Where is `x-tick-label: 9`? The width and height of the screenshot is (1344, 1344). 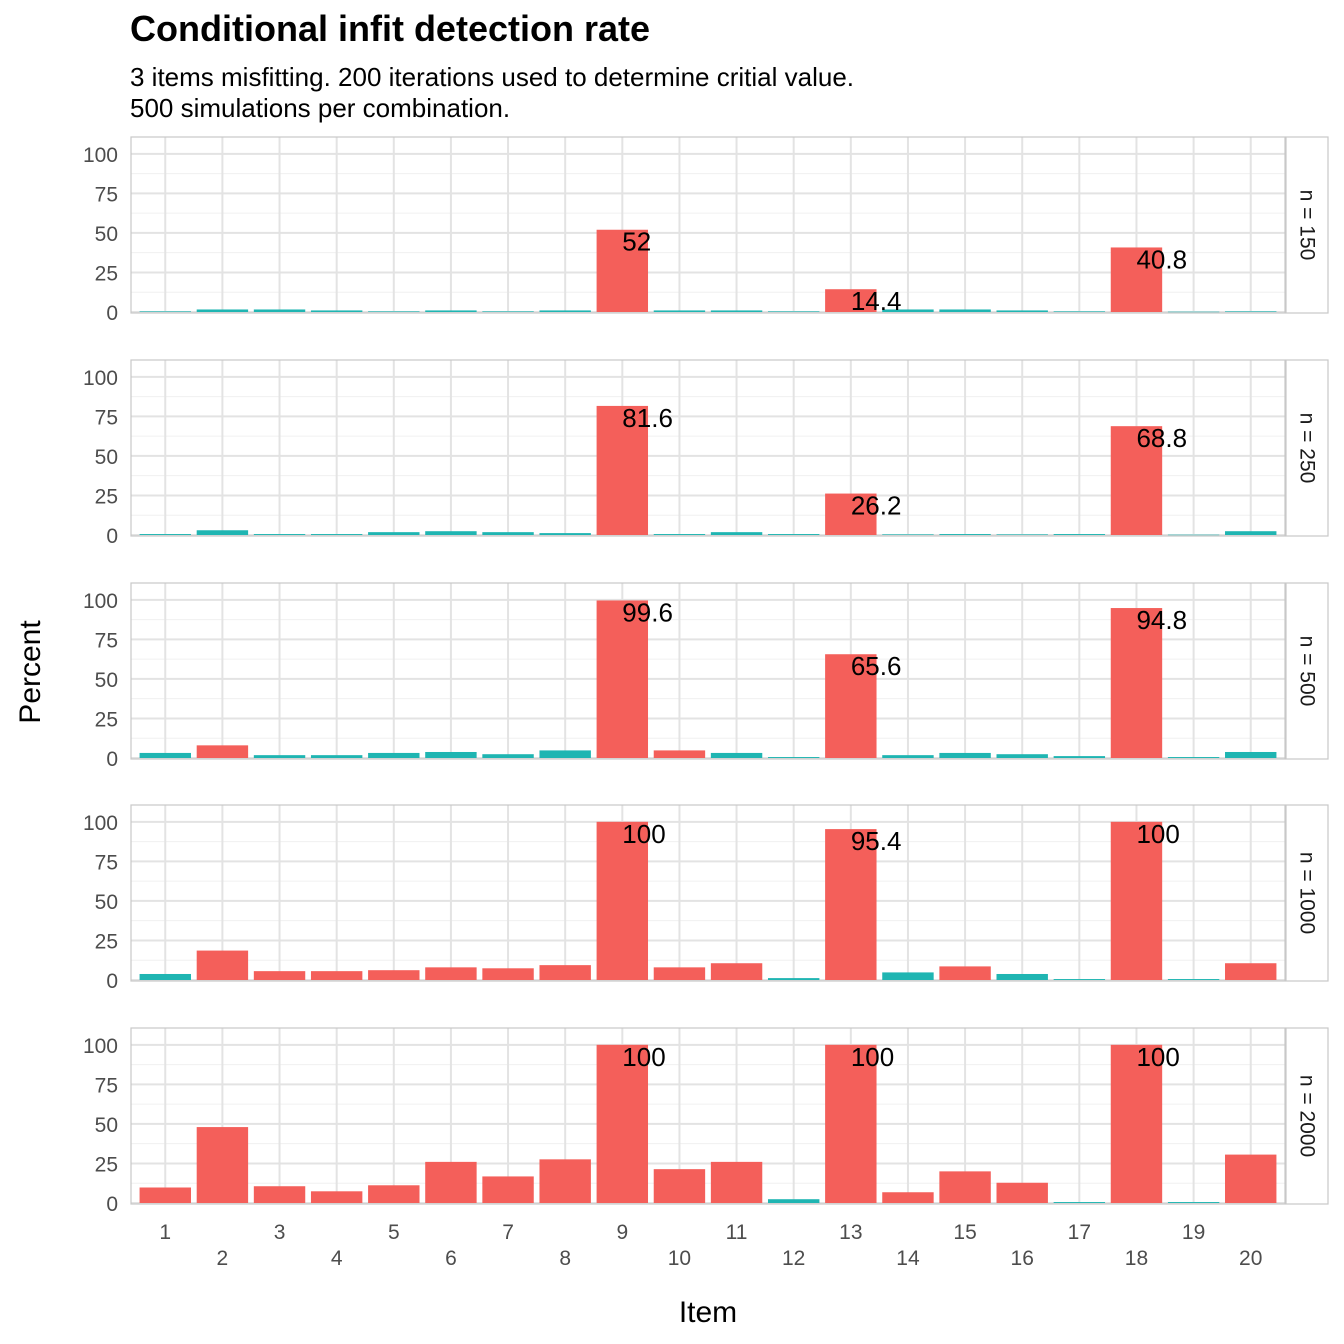 x-tick-label: 9 is located at coordinates (622, 1232).